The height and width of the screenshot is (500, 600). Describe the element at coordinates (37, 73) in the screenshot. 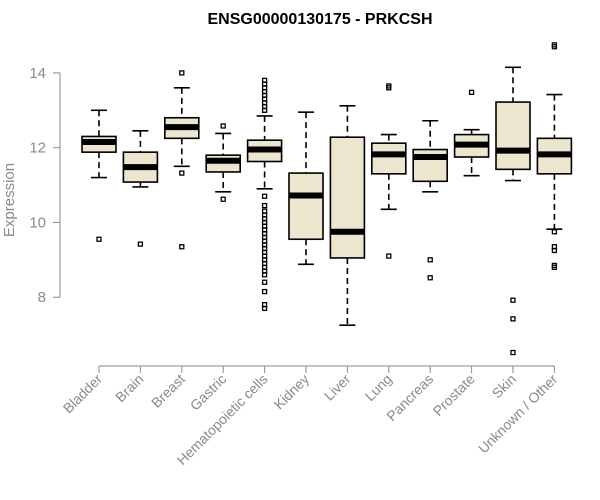

I see `y-tick-label: 14` at that location.